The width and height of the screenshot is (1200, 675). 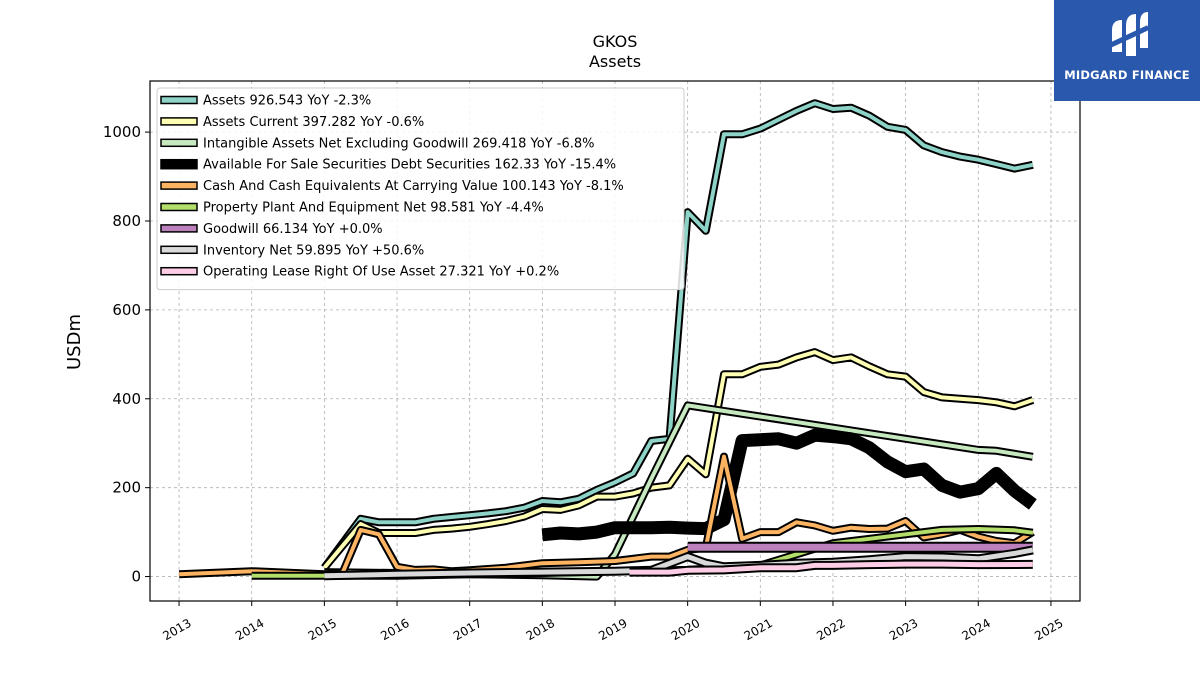 What do you see at coordinates (612, 629) in the screenshot?
I see `x-tick-label: 2019` at bounding box center [612, 629].